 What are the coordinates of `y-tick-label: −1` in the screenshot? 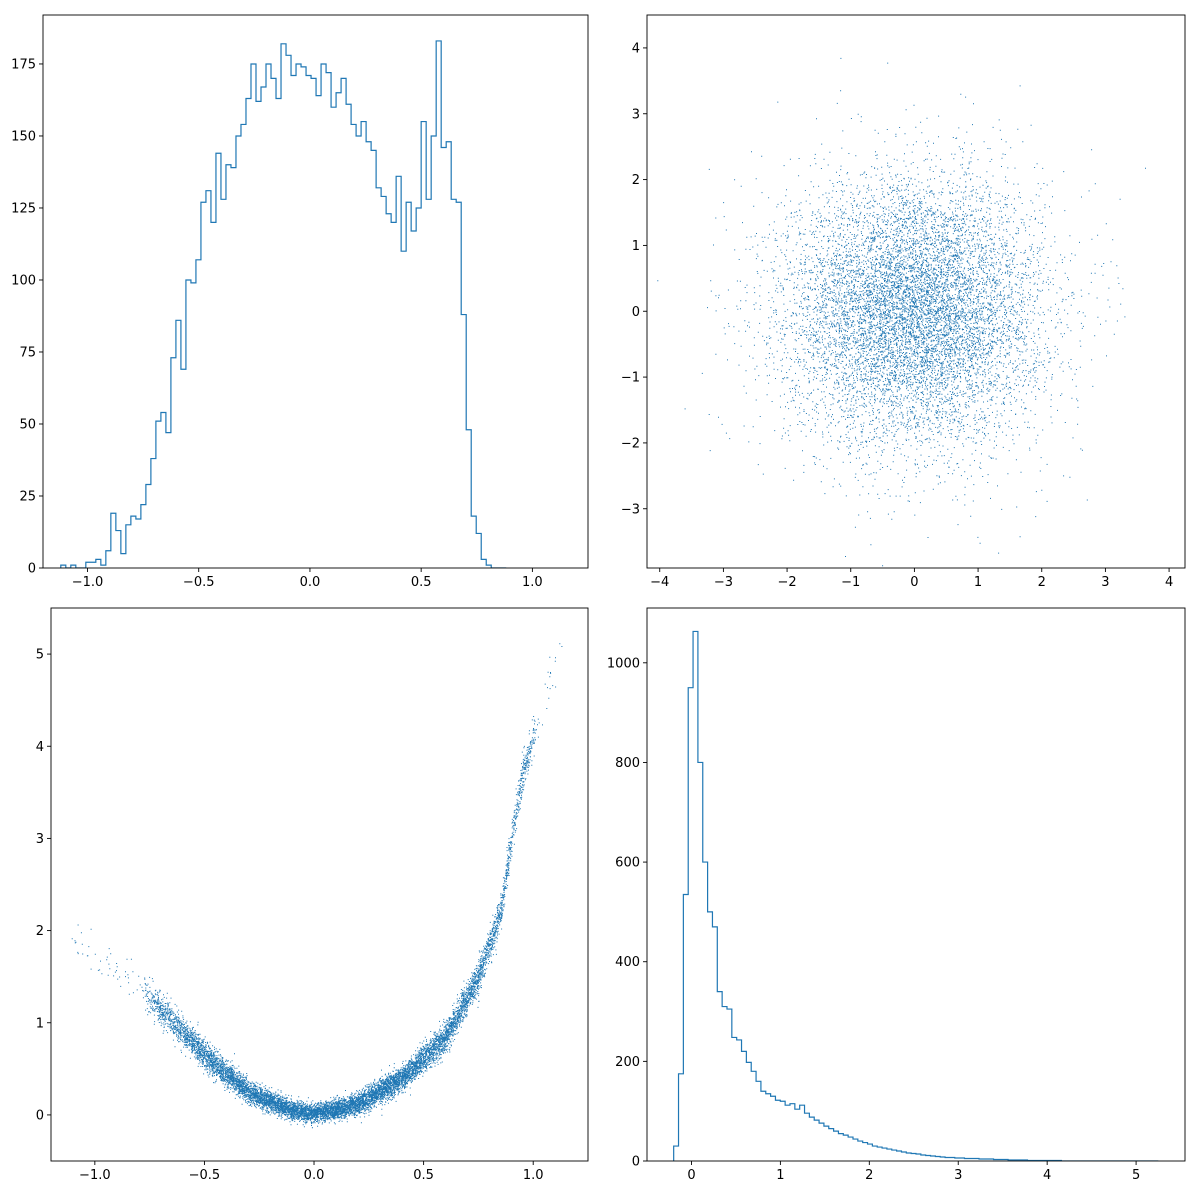 It's located at (630, 378).